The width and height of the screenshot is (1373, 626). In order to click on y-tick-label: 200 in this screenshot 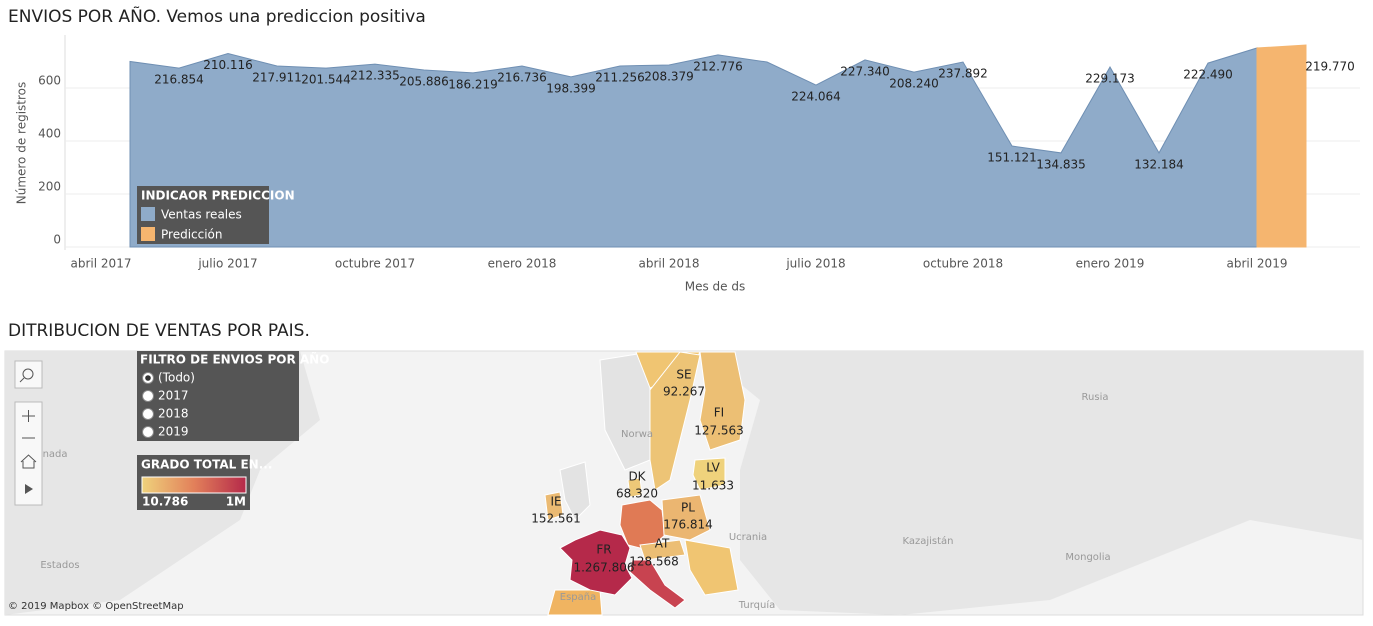, I will do `click(49, 187)`.